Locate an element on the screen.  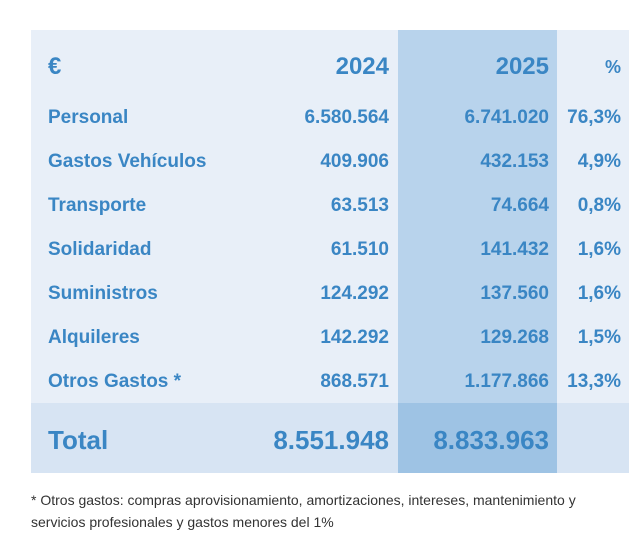
row-value-2024: 6.580.564 is located at coordinates (346, 117).